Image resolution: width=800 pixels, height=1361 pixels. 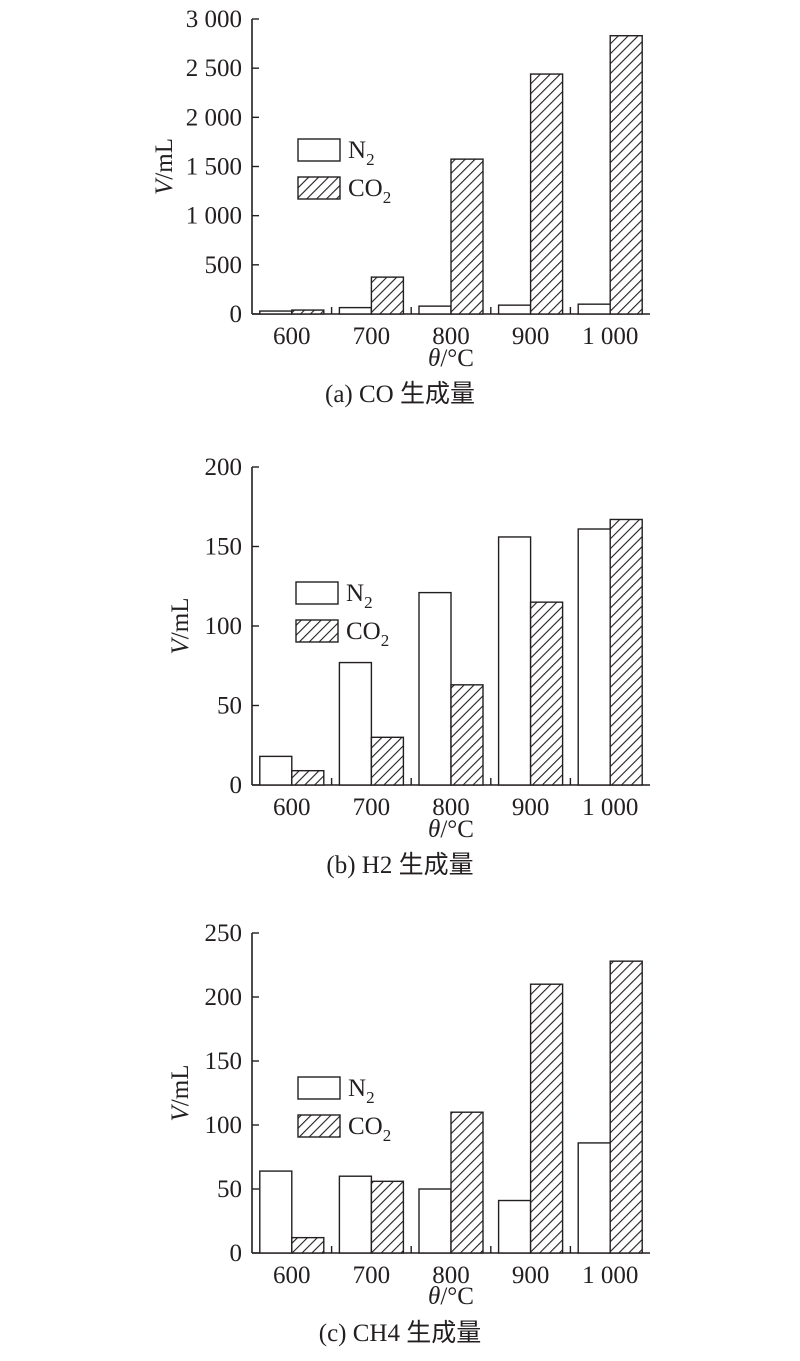 What do you see at coordinates (224, 933) in the screenshot?
I see `y-tick-label: 250` at bounding box center [224, 933].